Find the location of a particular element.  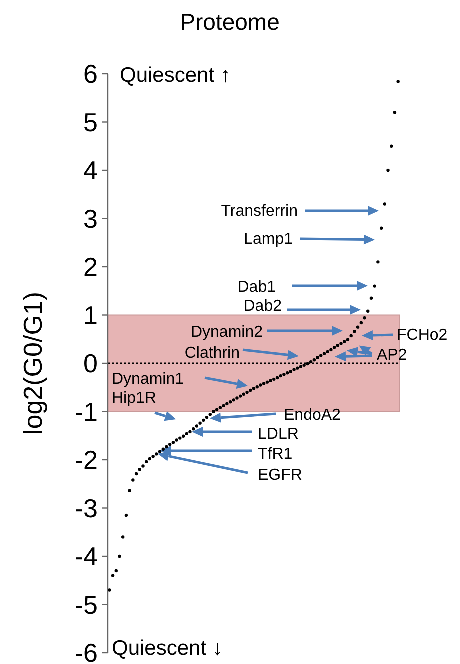

annotation: Transferrin is located at coordinates (259, 211).